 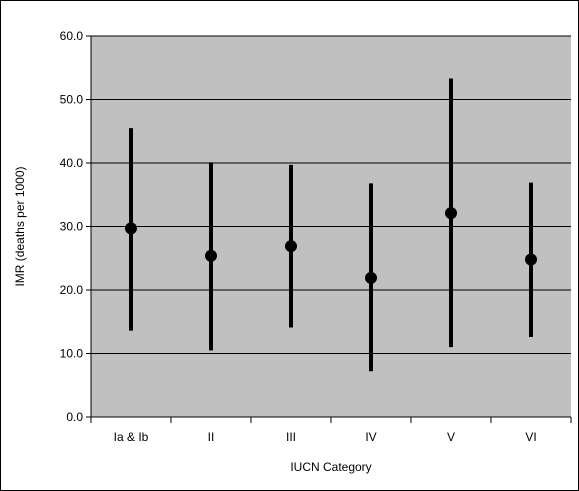 I want to click on y-tick-label-4: 40.0, so click(x=72, y=163).